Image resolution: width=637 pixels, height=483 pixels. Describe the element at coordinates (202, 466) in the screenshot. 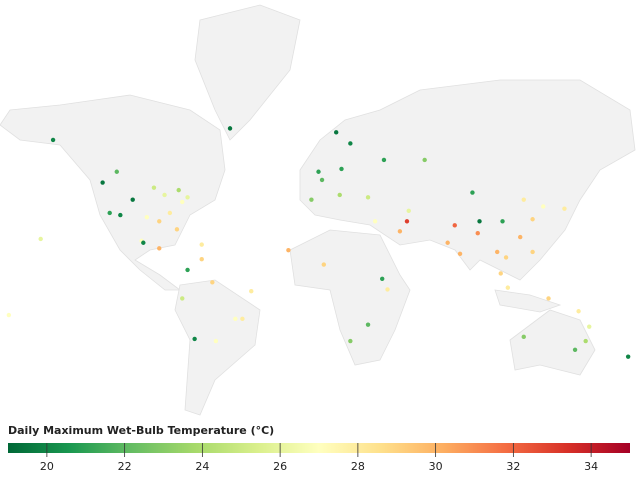

I see `tick-label: 24` at that location.